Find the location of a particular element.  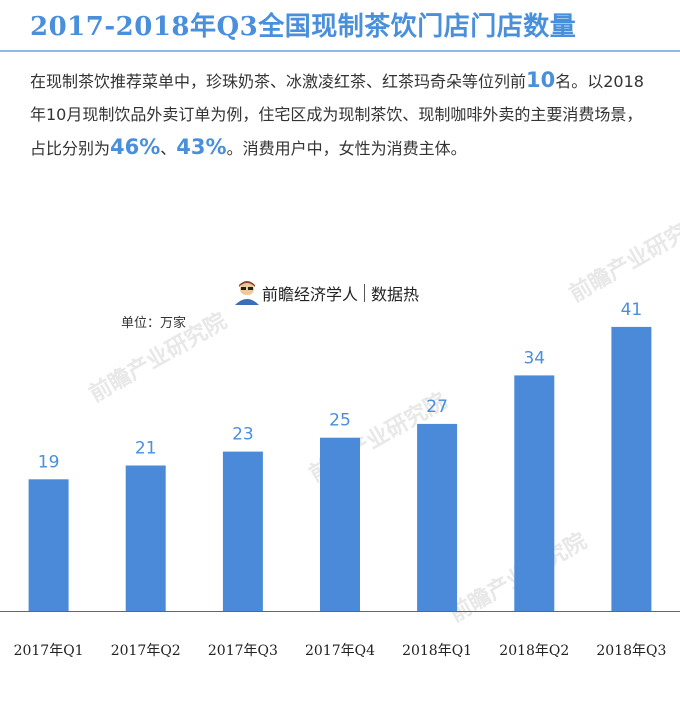

brand-separator is located at coordinates (365, 293).